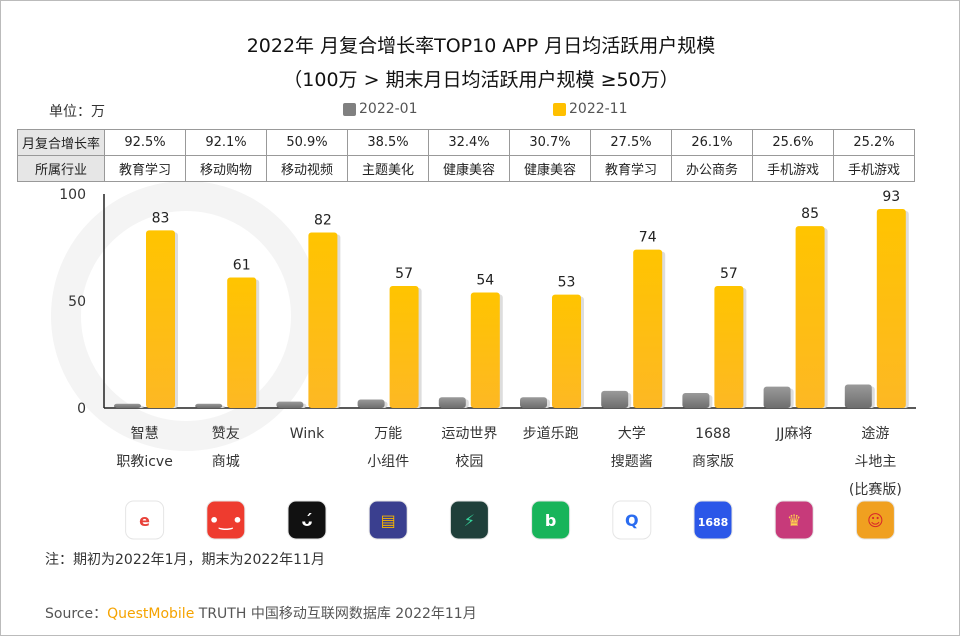 This screenshot has width=960, height=636. I want to click on icon-glyph: ▤, so click(388, 520).